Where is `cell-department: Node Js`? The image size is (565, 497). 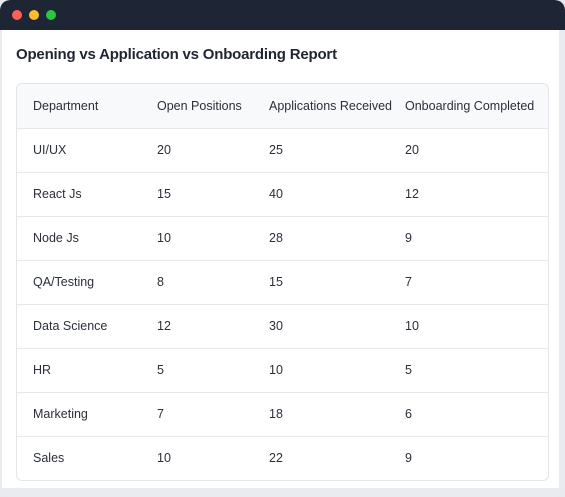
cell-department: Node Js is located at coordinates (56, 238).